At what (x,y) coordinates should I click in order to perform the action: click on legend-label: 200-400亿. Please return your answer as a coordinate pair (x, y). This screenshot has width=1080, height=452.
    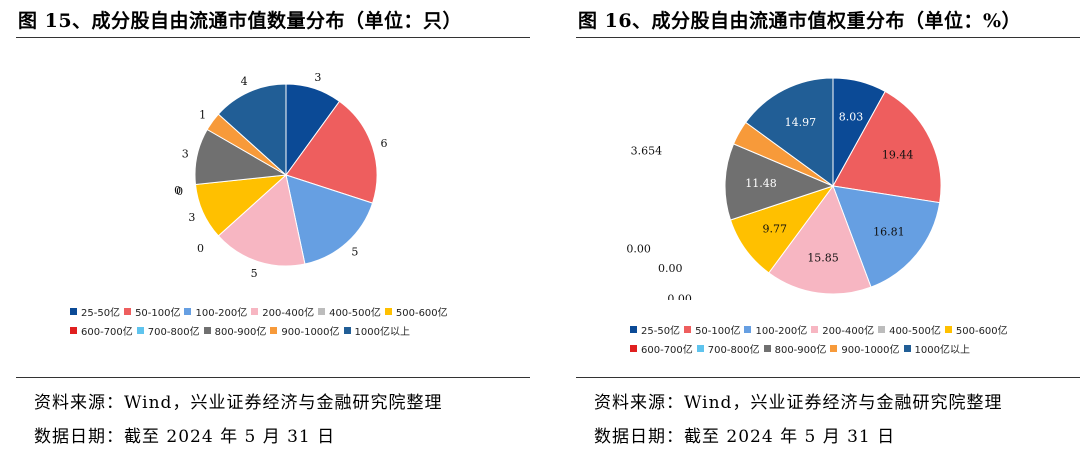
    Looking at the image, I should click on (848, 331).